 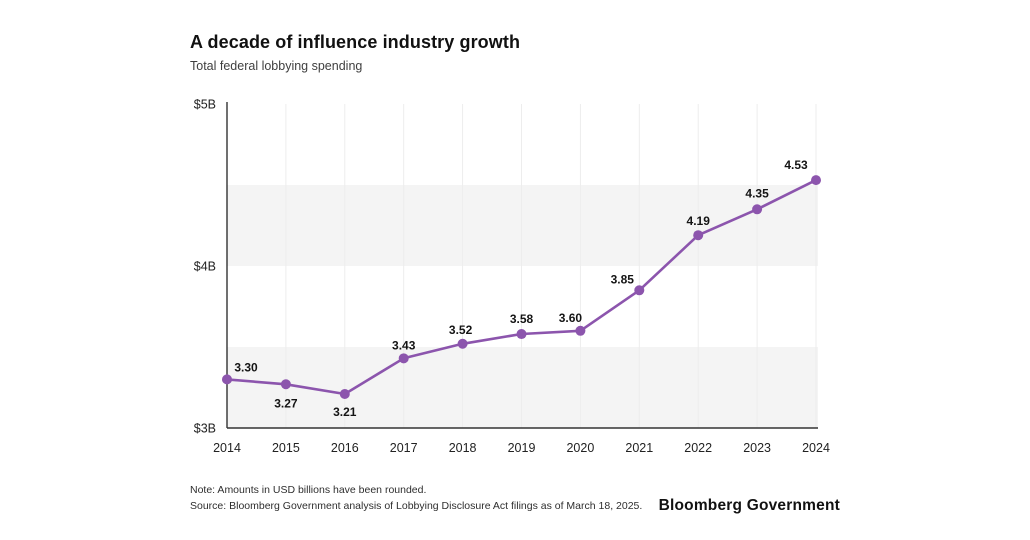 I want to click on data-point-label: 3.43, so click(x=404, y=345).